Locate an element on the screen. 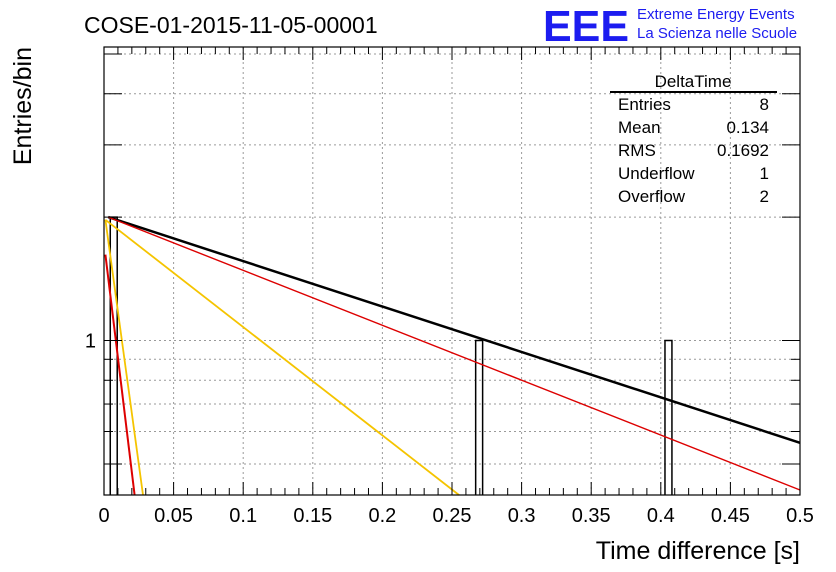 This screenshot has height=572, width=836. x-tick-labels: 0 0.05 0.1 0.15 0.2 0.25 0.3 0.35 0.4 0.45 0.5 is located at coordinates (455, 516).